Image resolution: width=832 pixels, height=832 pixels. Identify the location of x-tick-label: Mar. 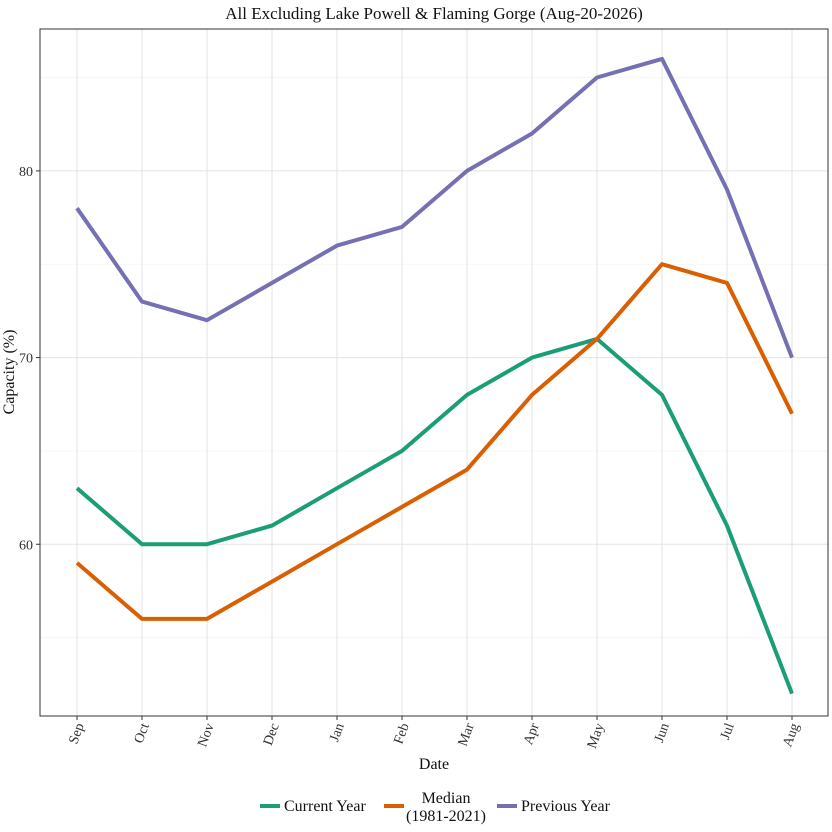
(467, 734).